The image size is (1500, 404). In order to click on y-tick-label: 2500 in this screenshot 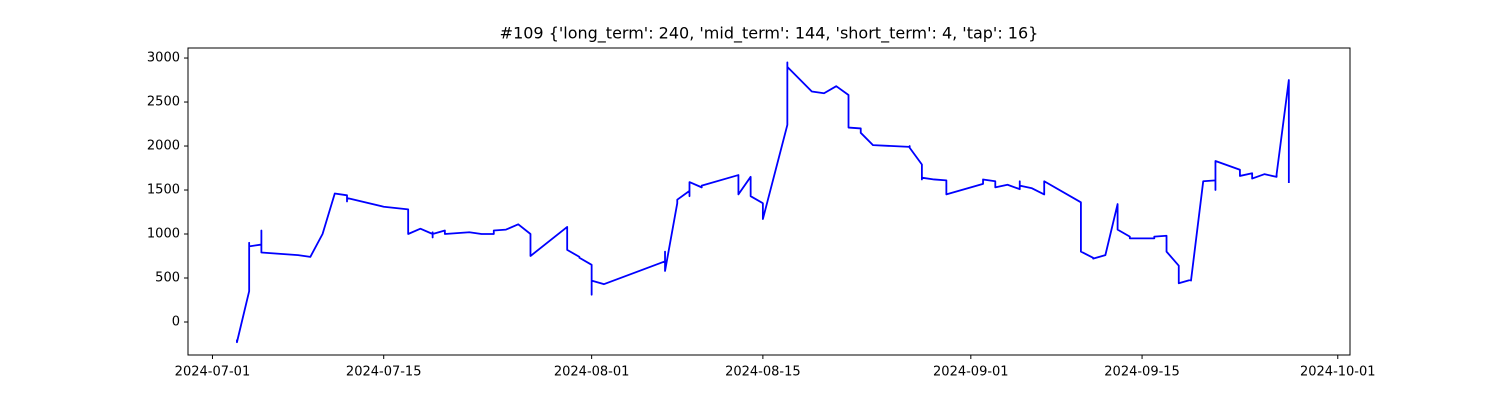, I will do `click(163, 102)`.